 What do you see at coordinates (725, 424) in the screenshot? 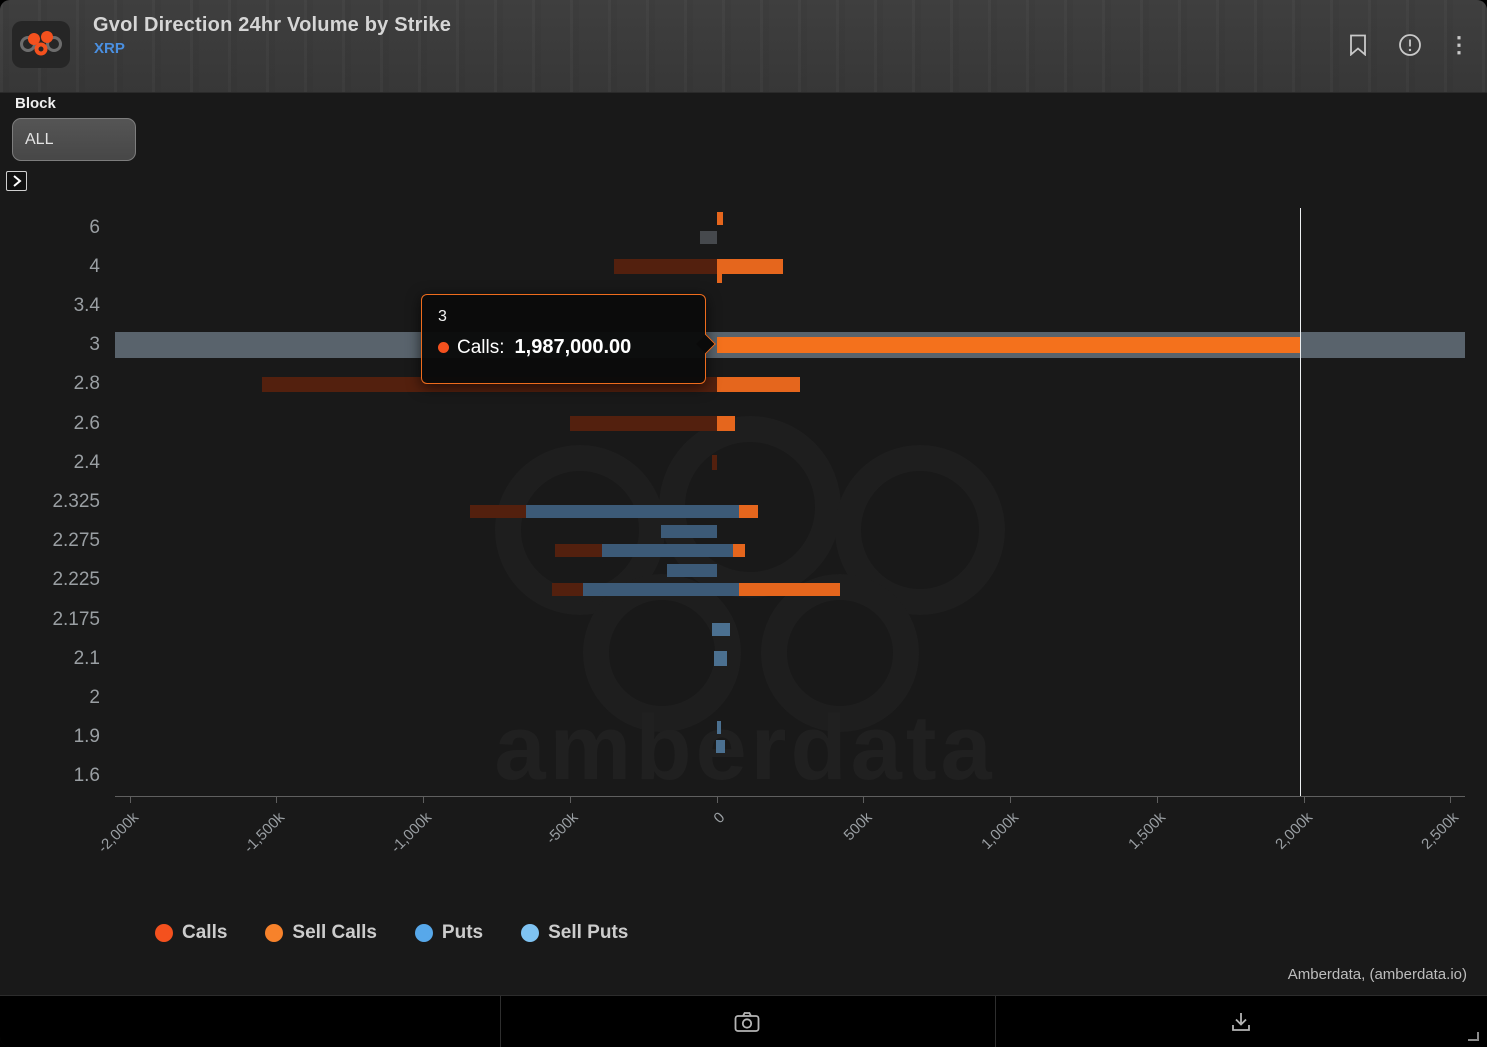
I see `bar-segment-calls-strike-2.6` at bounding box center [725, 424].